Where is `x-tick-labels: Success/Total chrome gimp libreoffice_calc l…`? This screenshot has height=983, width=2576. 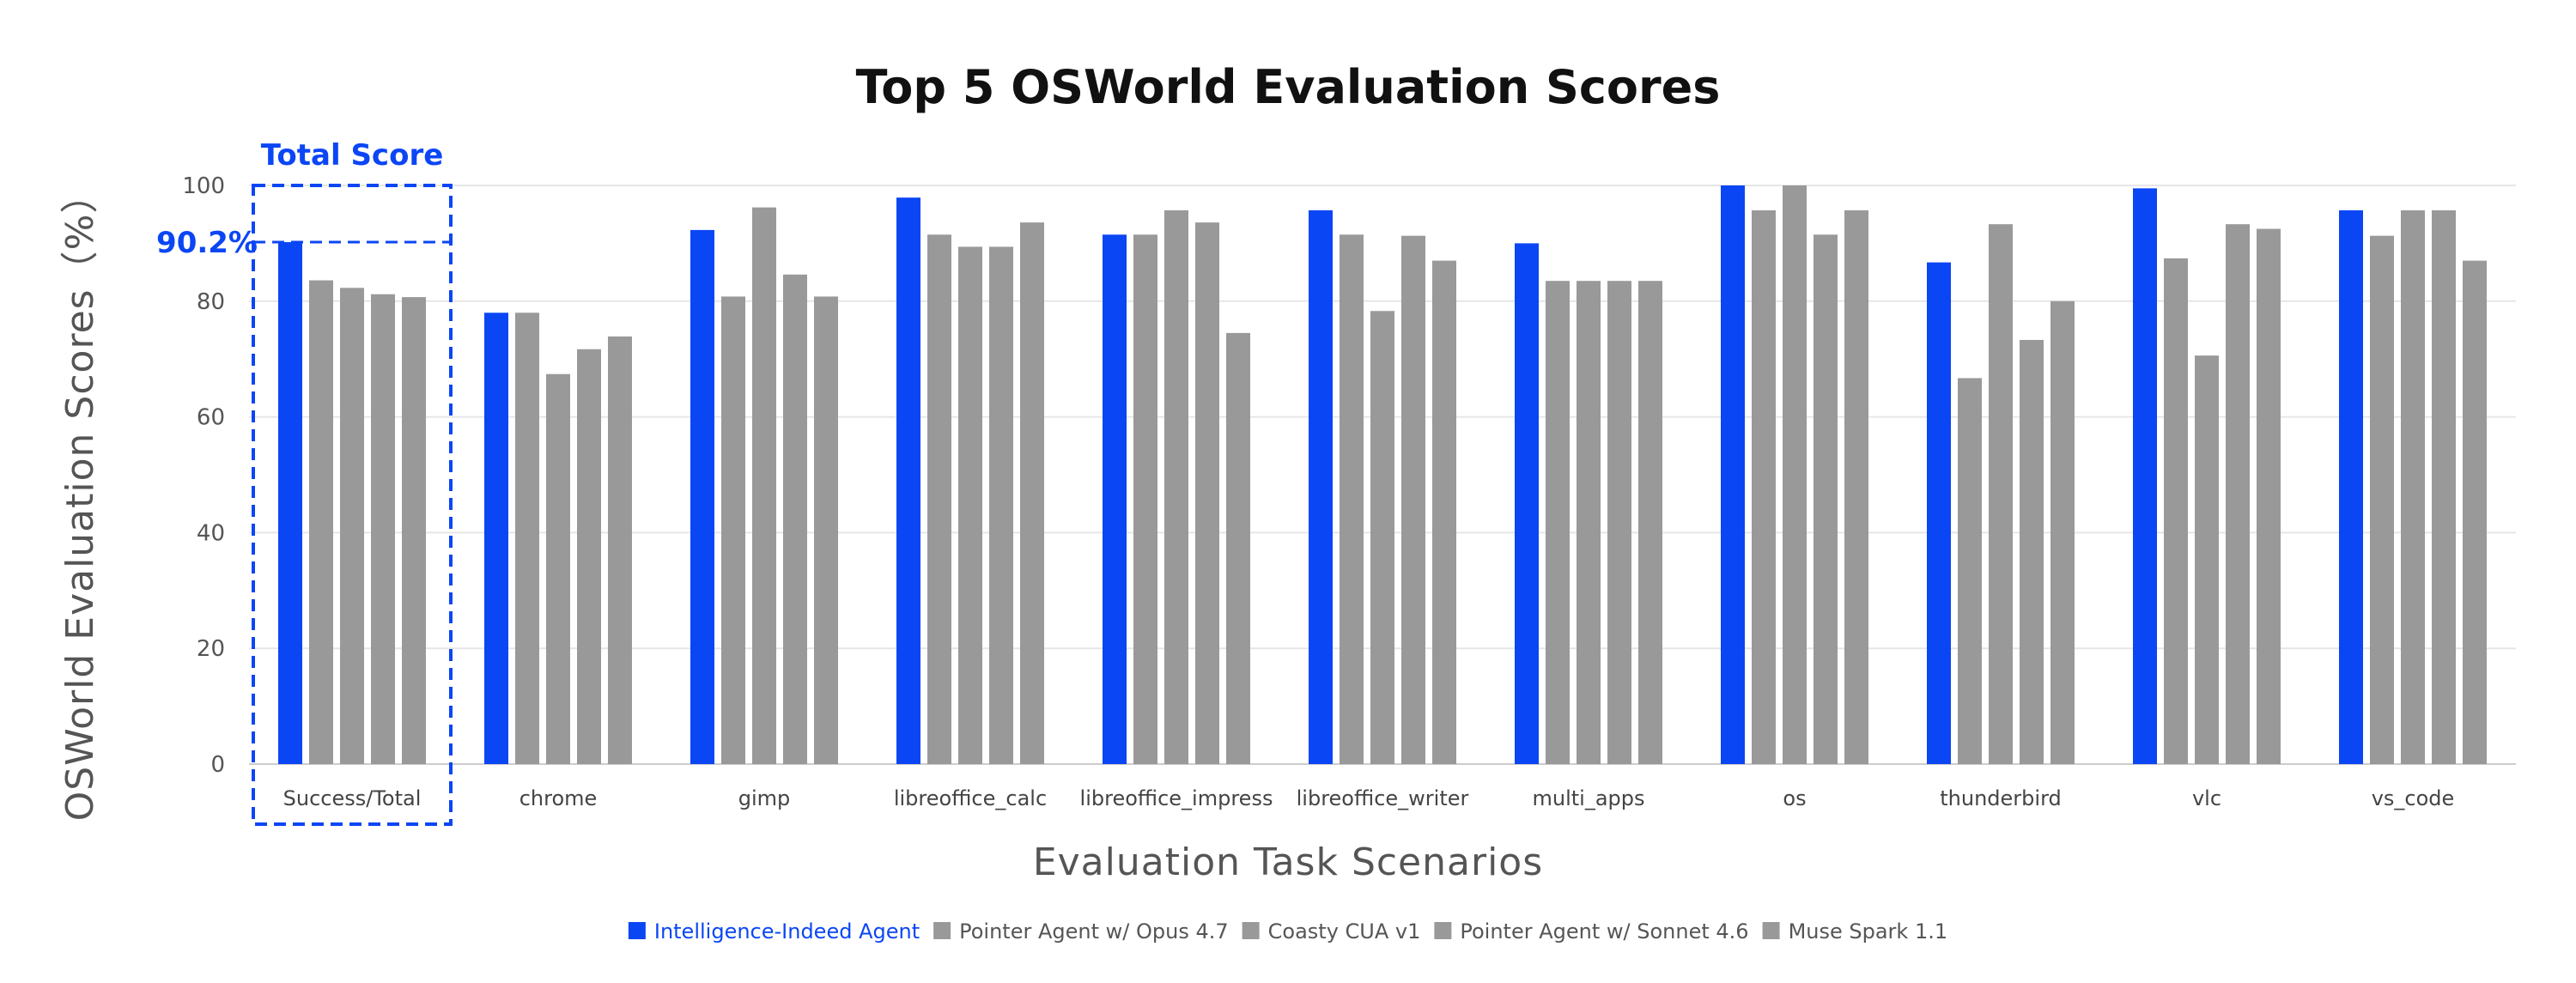 x-tick-labels: Success/Total chrome gimp libreoffice_calc l… is located at coordinates (1369, 798).